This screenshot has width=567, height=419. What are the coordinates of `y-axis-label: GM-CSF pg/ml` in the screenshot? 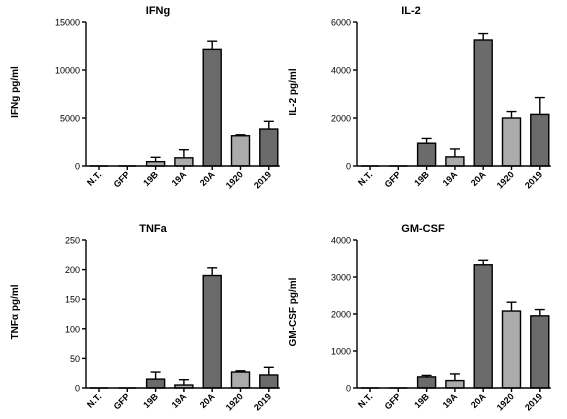 It's located at (293, 311).